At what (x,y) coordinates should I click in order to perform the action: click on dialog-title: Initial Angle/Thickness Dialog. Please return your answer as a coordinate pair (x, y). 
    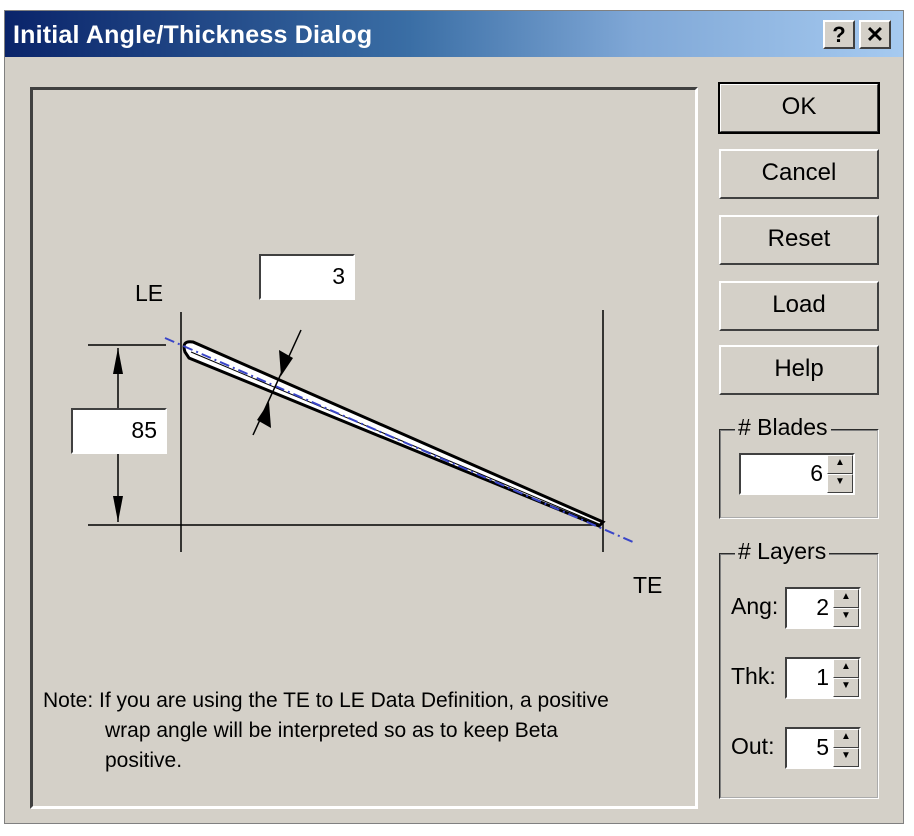
    Looking at the image, I should click on (193, 35).